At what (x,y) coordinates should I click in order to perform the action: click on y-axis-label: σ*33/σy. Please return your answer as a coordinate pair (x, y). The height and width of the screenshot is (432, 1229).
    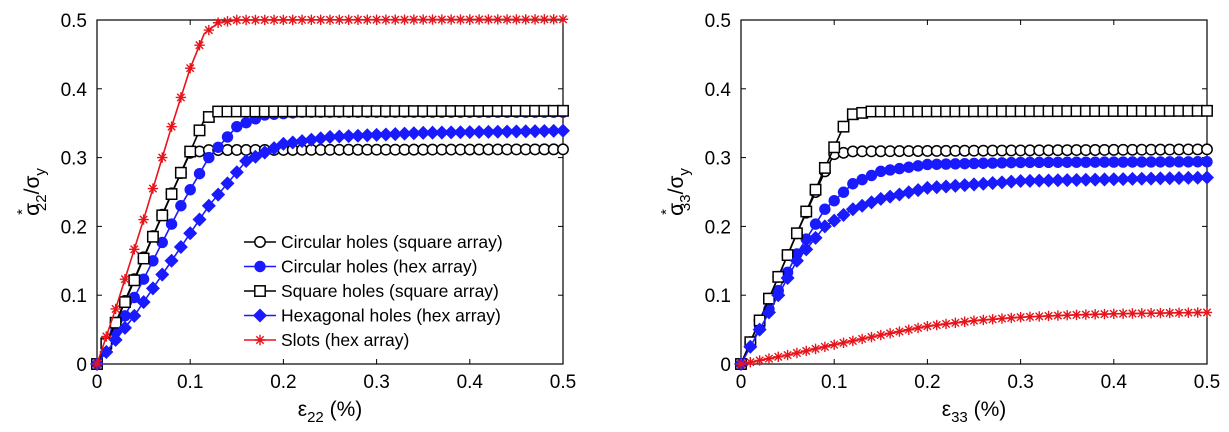
    Looking at the image, I should click on (676, 192).